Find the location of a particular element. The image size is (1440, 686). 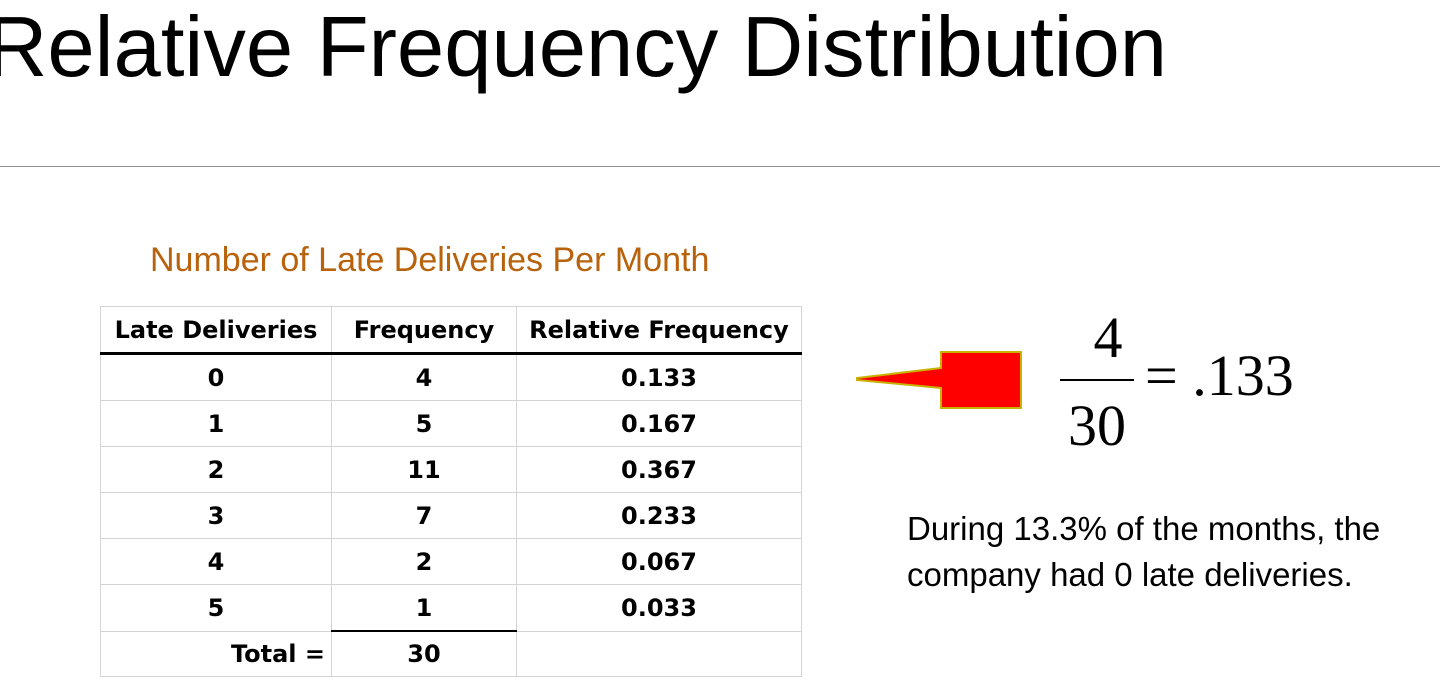

late-deliveries-cell: 4 is located at coordinates (216, 561).